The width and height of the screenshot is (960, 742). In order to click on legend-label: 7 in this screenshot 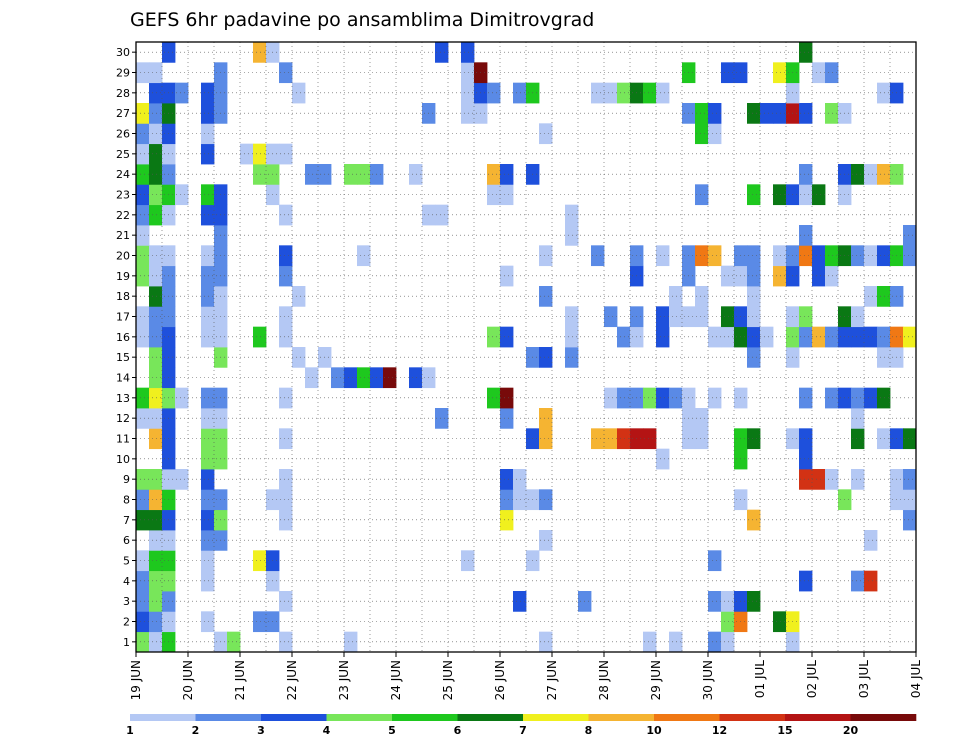, I will do `click(523, 730)`.